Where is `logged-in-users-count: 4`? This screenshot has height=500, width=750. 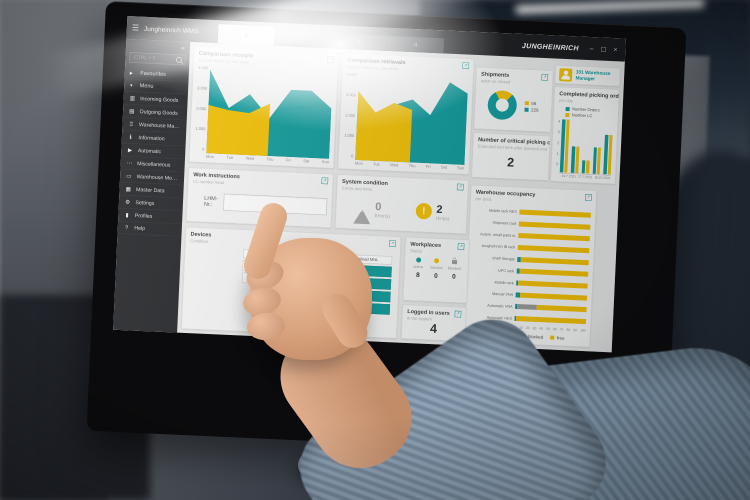
logged-in-users-count: 4 is located at coordinates (433, 328).